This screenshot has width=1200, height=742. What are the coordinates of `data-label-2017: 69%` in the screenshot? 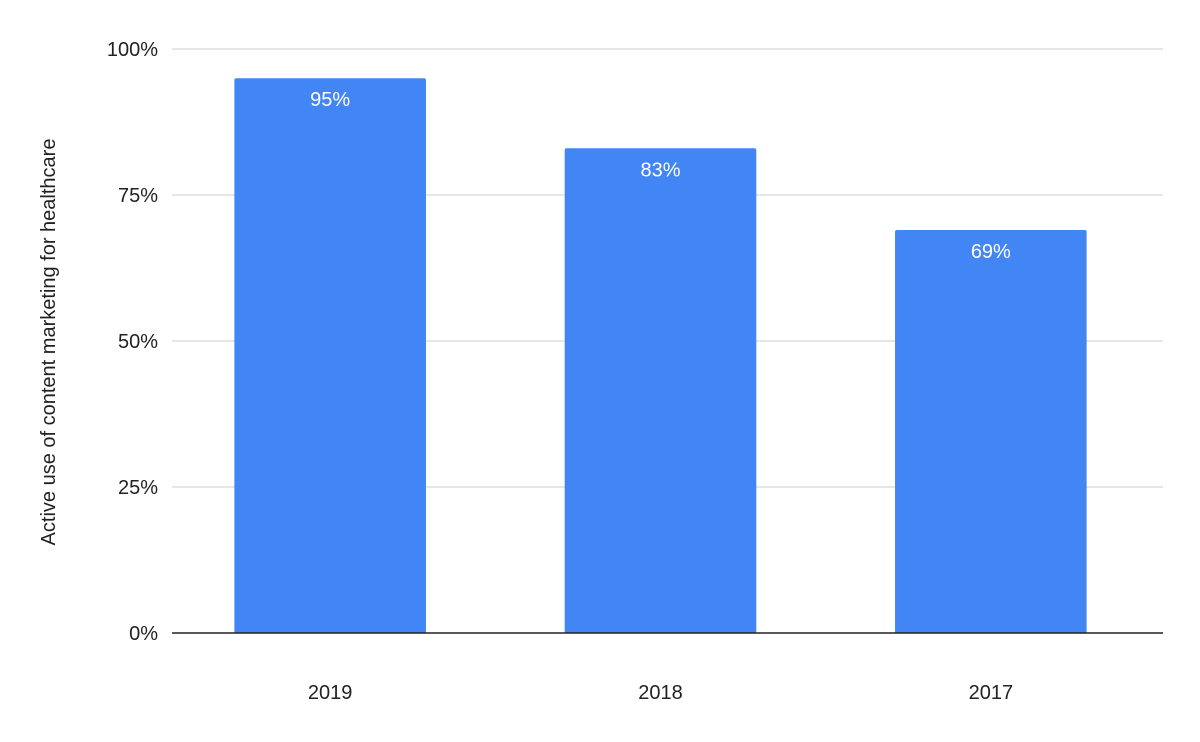 It's located at (991, 252).